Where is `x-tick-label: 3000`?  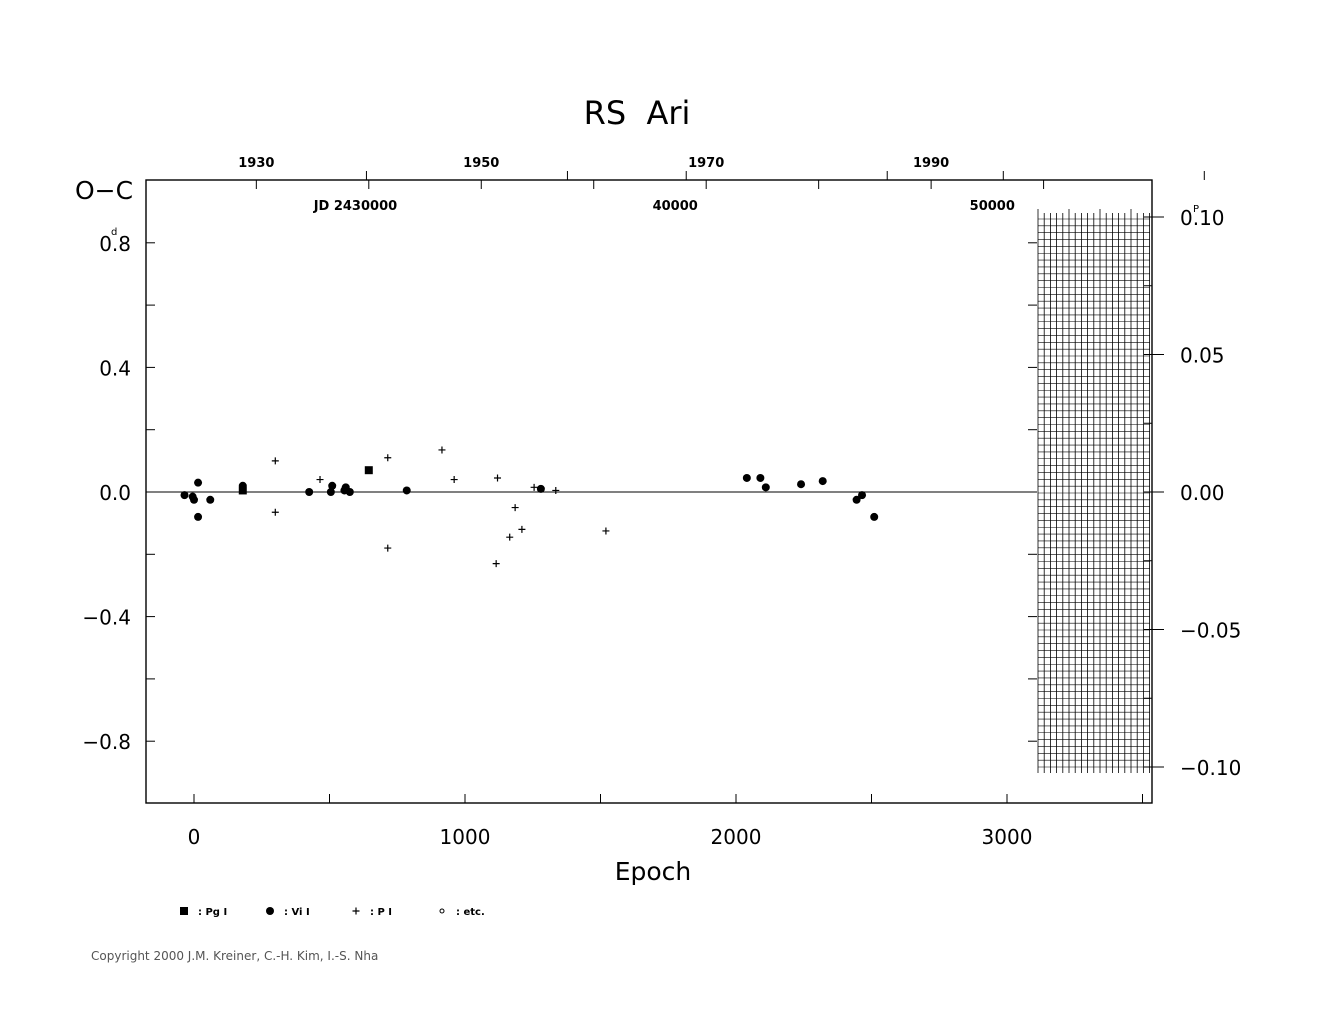
x-tick-label: 3000 is located at coordinates (1007, 837).